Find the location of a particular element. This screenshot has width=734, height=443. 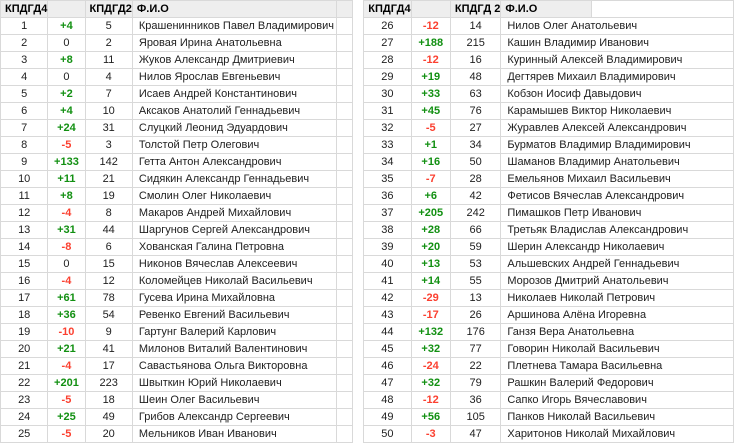

rank-cell: 48 is located at coordinates (387, 400).